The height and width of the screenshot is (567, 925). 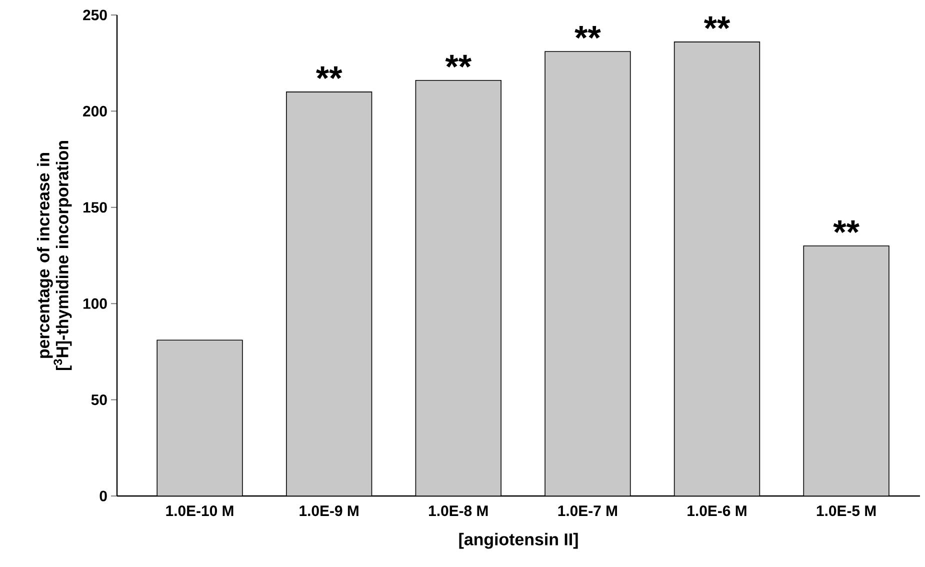 I want to click on x-tick-label: 1.0E-8 M, so click(x=458, y=511).